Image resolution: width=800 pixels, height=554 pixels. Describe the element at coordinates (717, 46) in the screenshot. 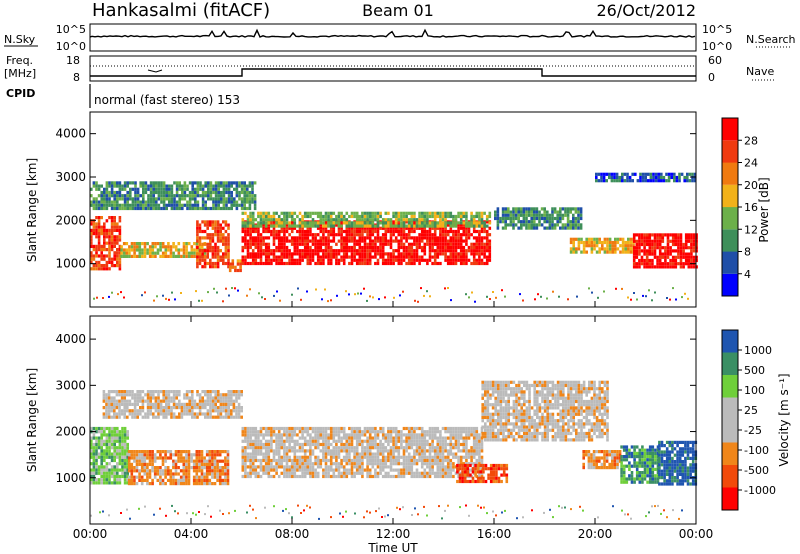

I see `nsearch-tick-bottom: 10^0` at that location.